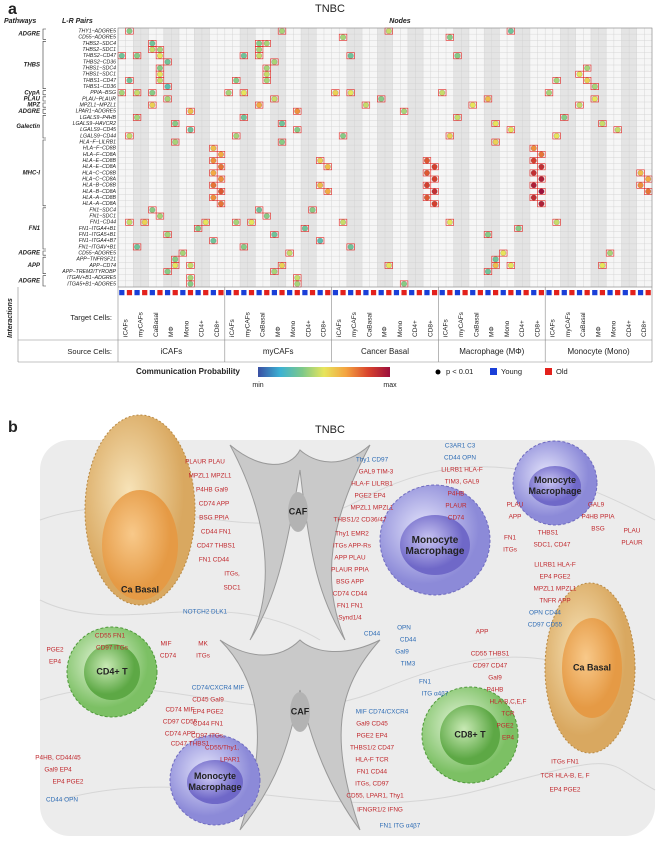 The width and height of the screenshot is (658, 844). I want to click on annotation: CD55 FN1, so click(110, 636).